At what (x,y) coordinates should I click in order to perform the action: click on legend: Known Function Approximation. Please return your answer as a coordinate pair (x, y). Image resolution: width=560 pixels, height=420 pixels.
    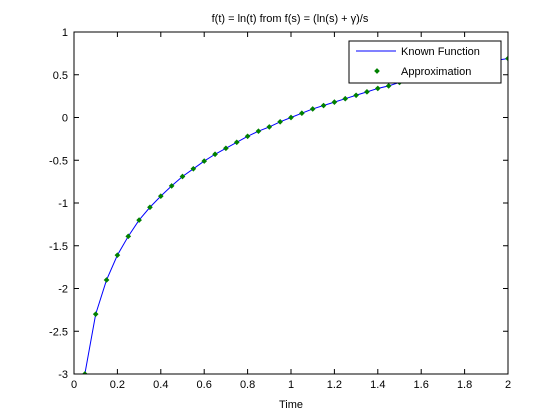
    Looking at the image, I should click on (425, 62).